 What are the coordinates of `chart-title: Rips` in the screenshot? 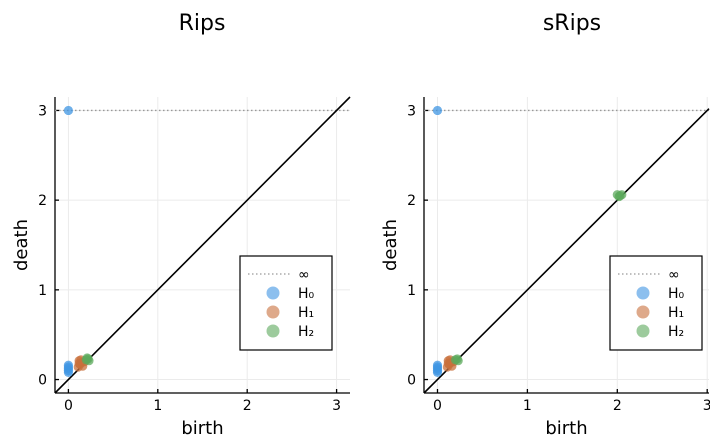 It's located at (202, 23).